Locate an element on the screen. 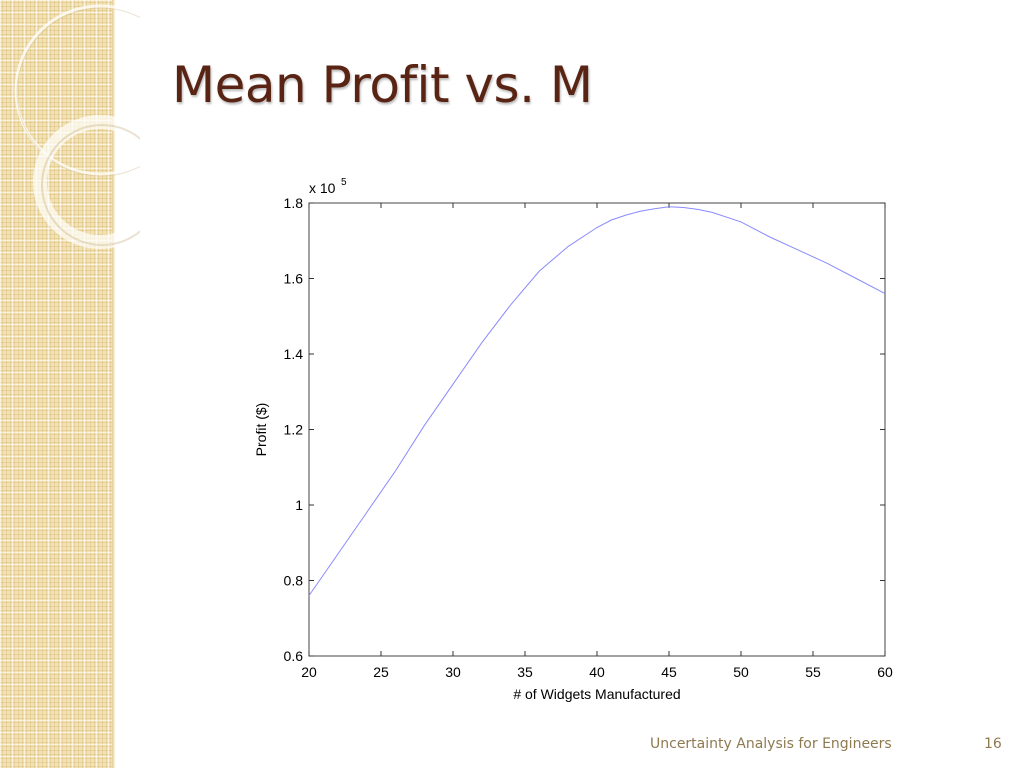 This screenshot has height=768, width=1024. y-tick-label: 1 is located at coordinates (299, 505).